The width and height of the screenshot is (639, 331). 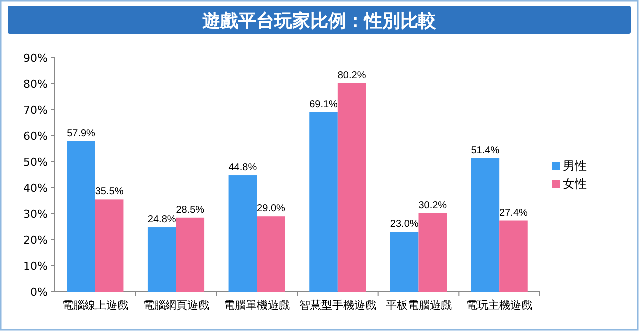 I want to click on x-tick-label: 平板電腦遊戲, so click(x=419, y=305).